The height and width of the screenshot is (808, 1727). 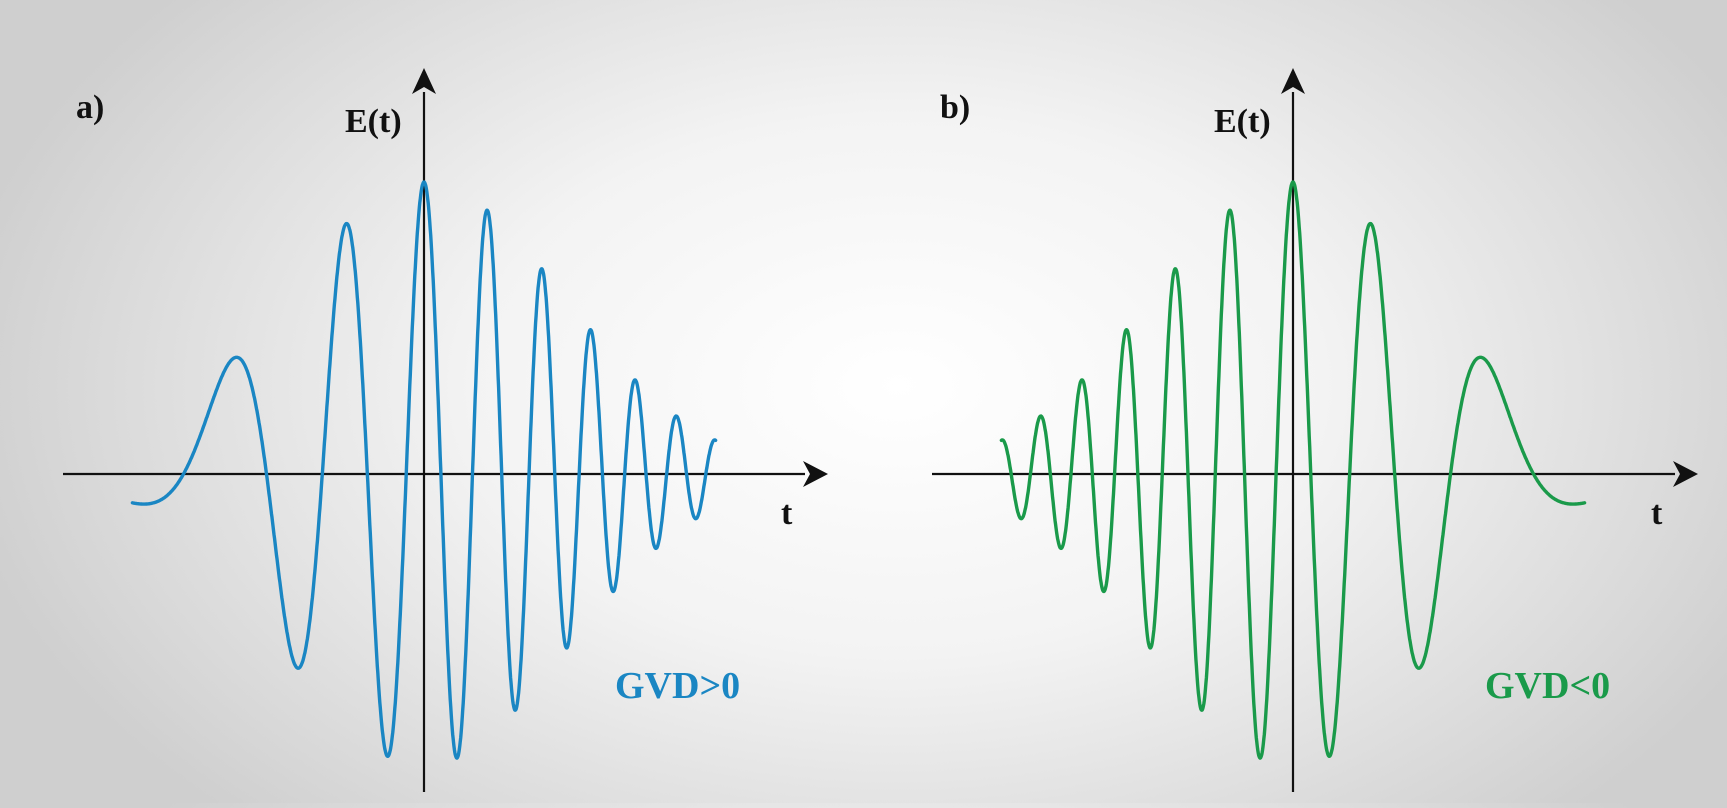 What do you see at coordinates (90, 107) in the screenshot?
I see `panel-a-label: a)` at bounding box center [90, 107].